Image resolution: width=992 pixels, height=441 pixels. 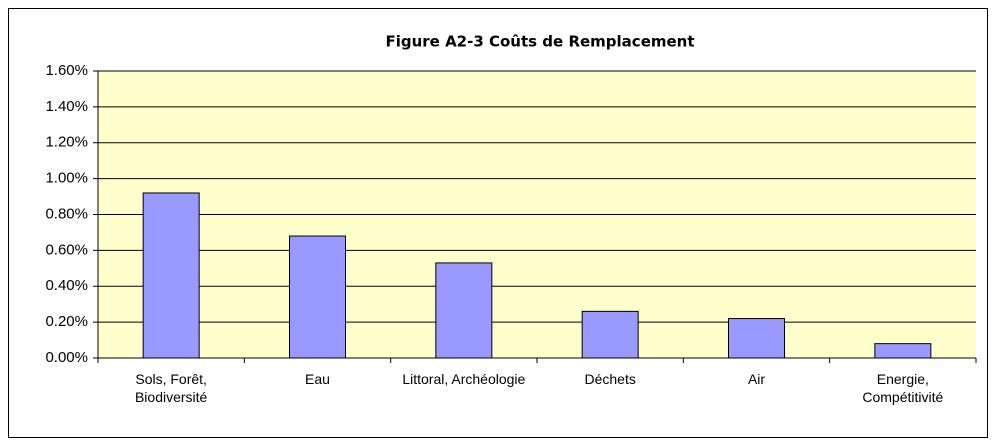 What do you see at coordinates (539, 42) in the screenshot?
I see `chart-title: Figure A2-3 Coûts de Remplacement` at bounding box center [539, 42].